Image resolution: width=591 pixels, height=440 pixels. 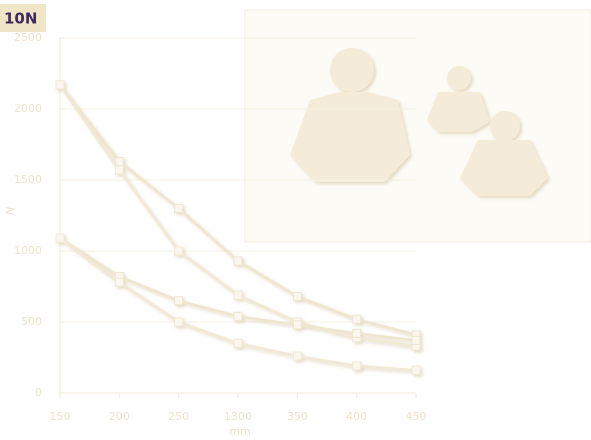 I want to click on x-tick-label: 150, so click(x=60, y=416).